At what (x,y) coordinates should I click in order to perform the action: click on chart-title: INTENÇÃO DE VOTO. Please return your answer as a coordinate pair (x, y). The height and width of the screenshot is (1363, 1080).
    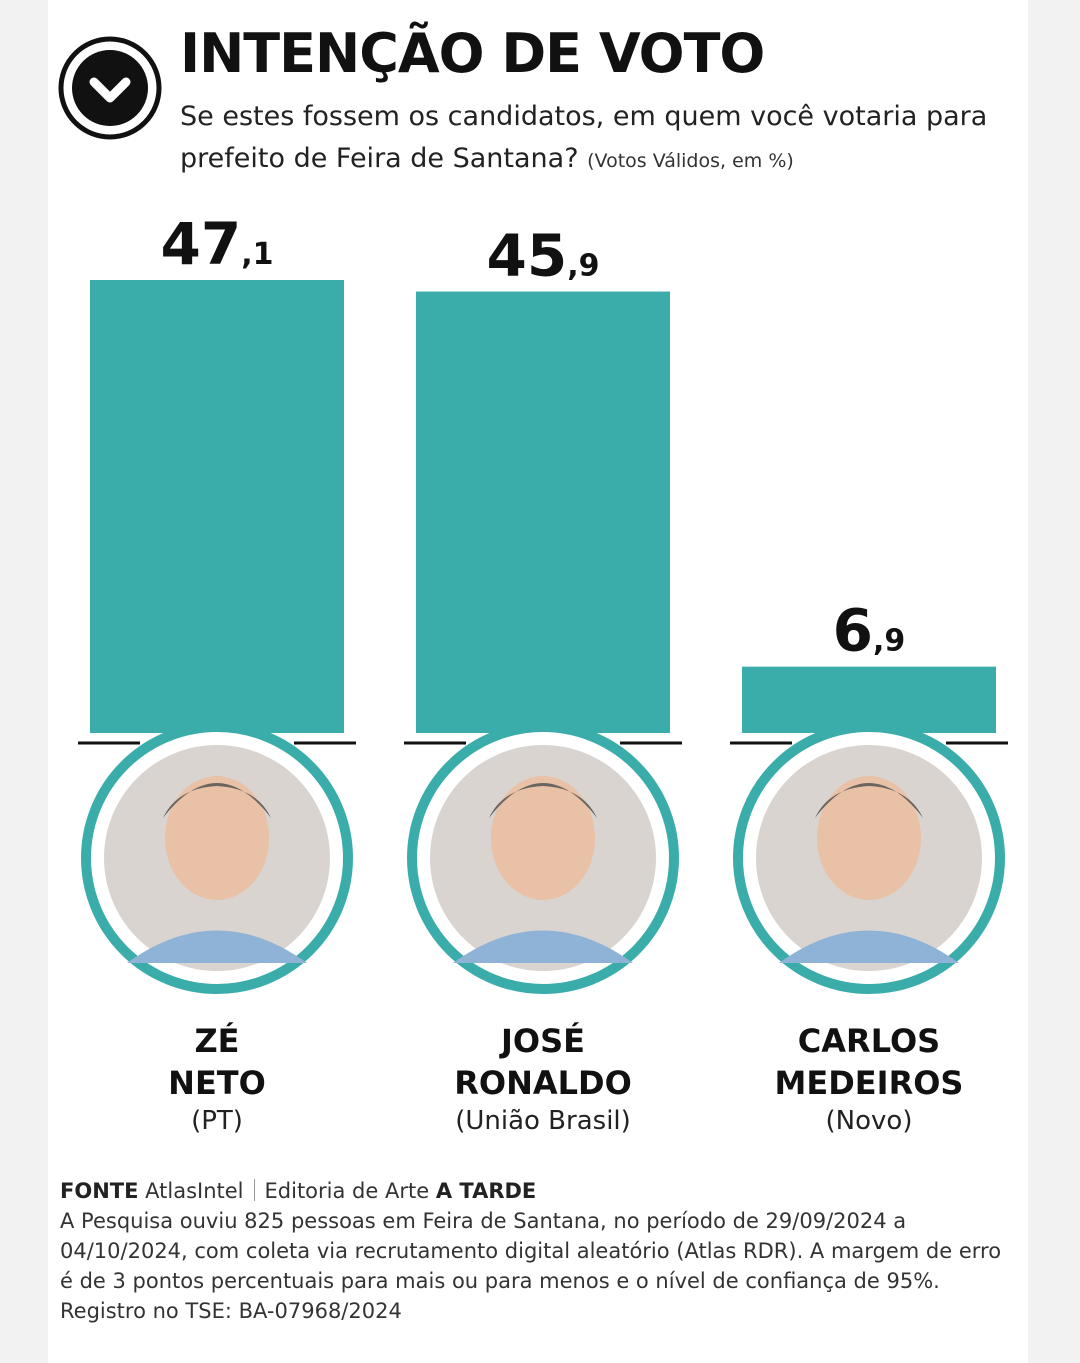
    Looking at the image, I should click on (472, 53).